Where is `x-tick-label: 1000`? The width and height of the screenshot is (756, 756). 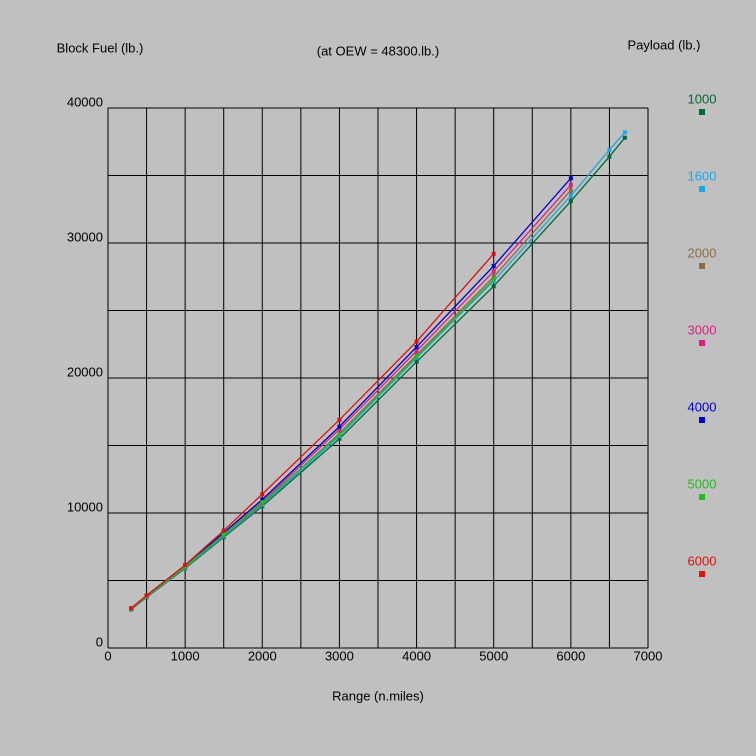
x-tick-label: 1000 is located at coordinates (185, 655).